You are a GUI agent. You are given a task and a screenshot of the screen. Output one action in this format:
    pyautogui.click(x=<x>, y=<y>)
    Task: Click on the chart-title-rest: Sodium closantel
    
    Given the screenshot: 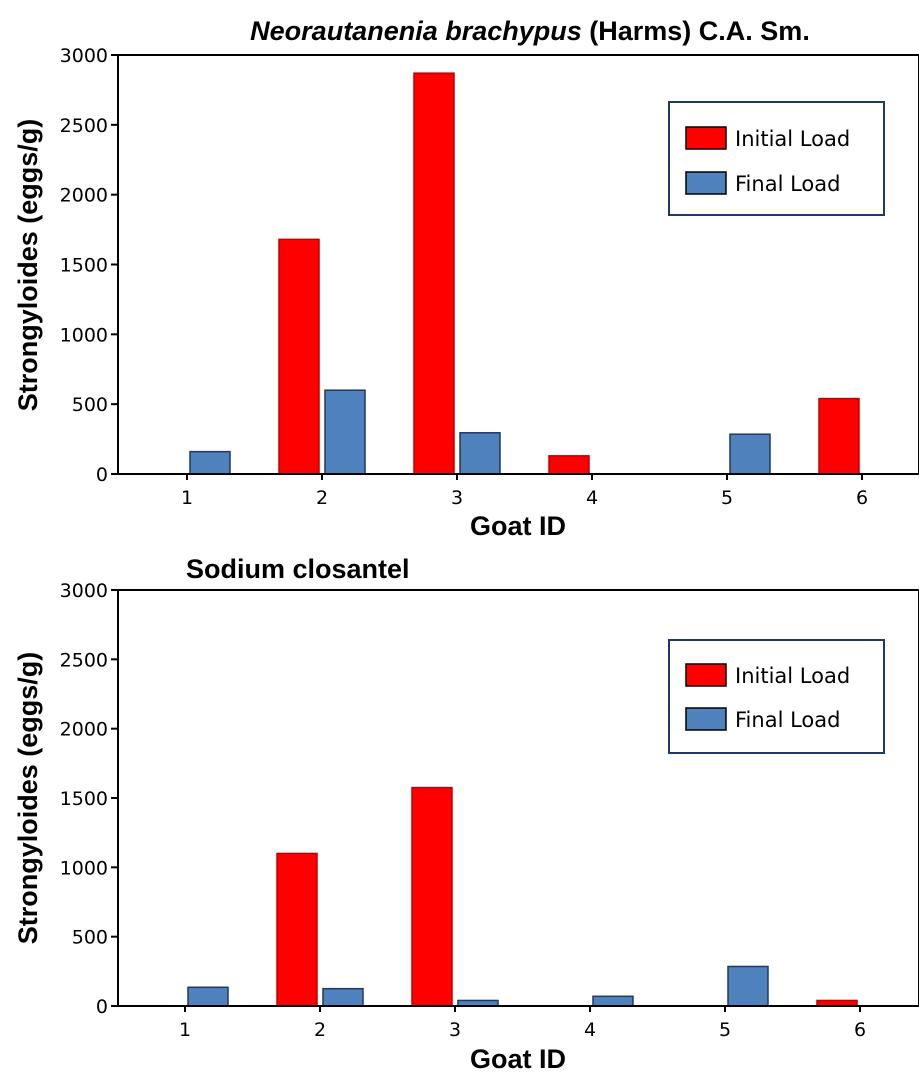 What is the action you would take?
    pyautogui.click(x=298, y=569)
    